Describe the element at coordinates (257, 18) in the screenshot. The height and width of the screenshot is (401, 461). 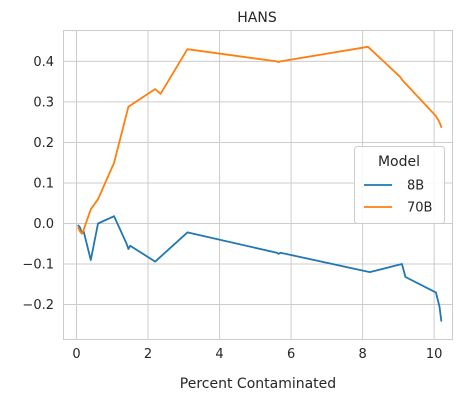
I see `chart-title: HANS` at that location.